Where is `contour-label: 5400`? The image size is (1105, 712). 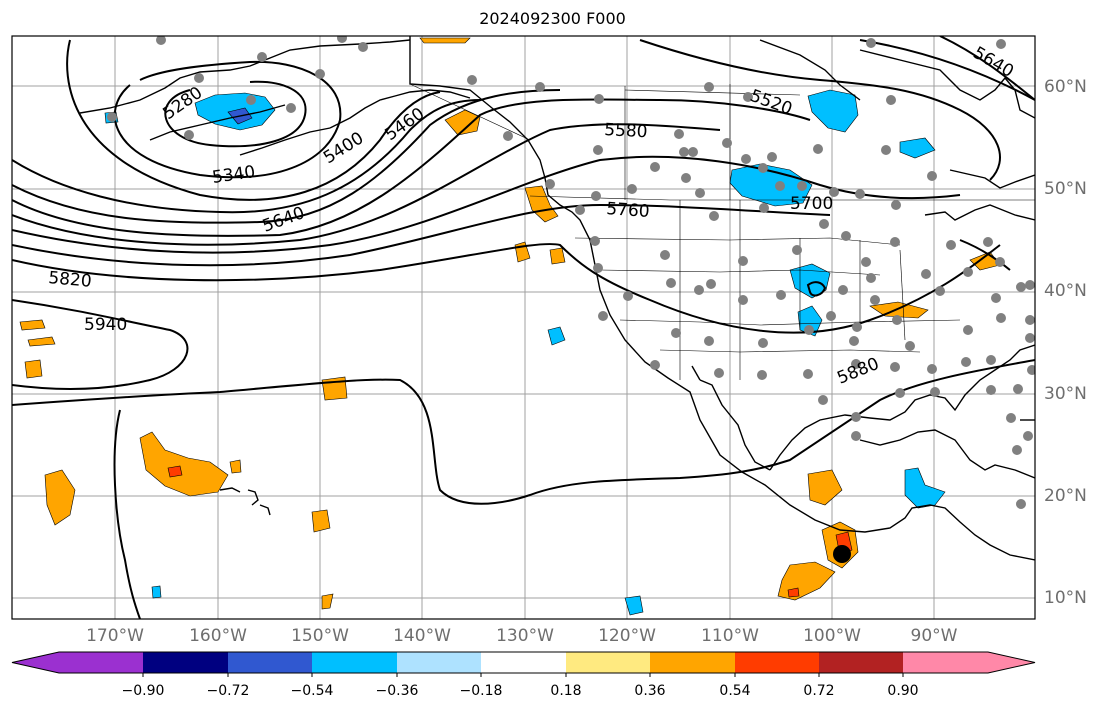
contour-label: 5400 is located at coordinates (343, 148).